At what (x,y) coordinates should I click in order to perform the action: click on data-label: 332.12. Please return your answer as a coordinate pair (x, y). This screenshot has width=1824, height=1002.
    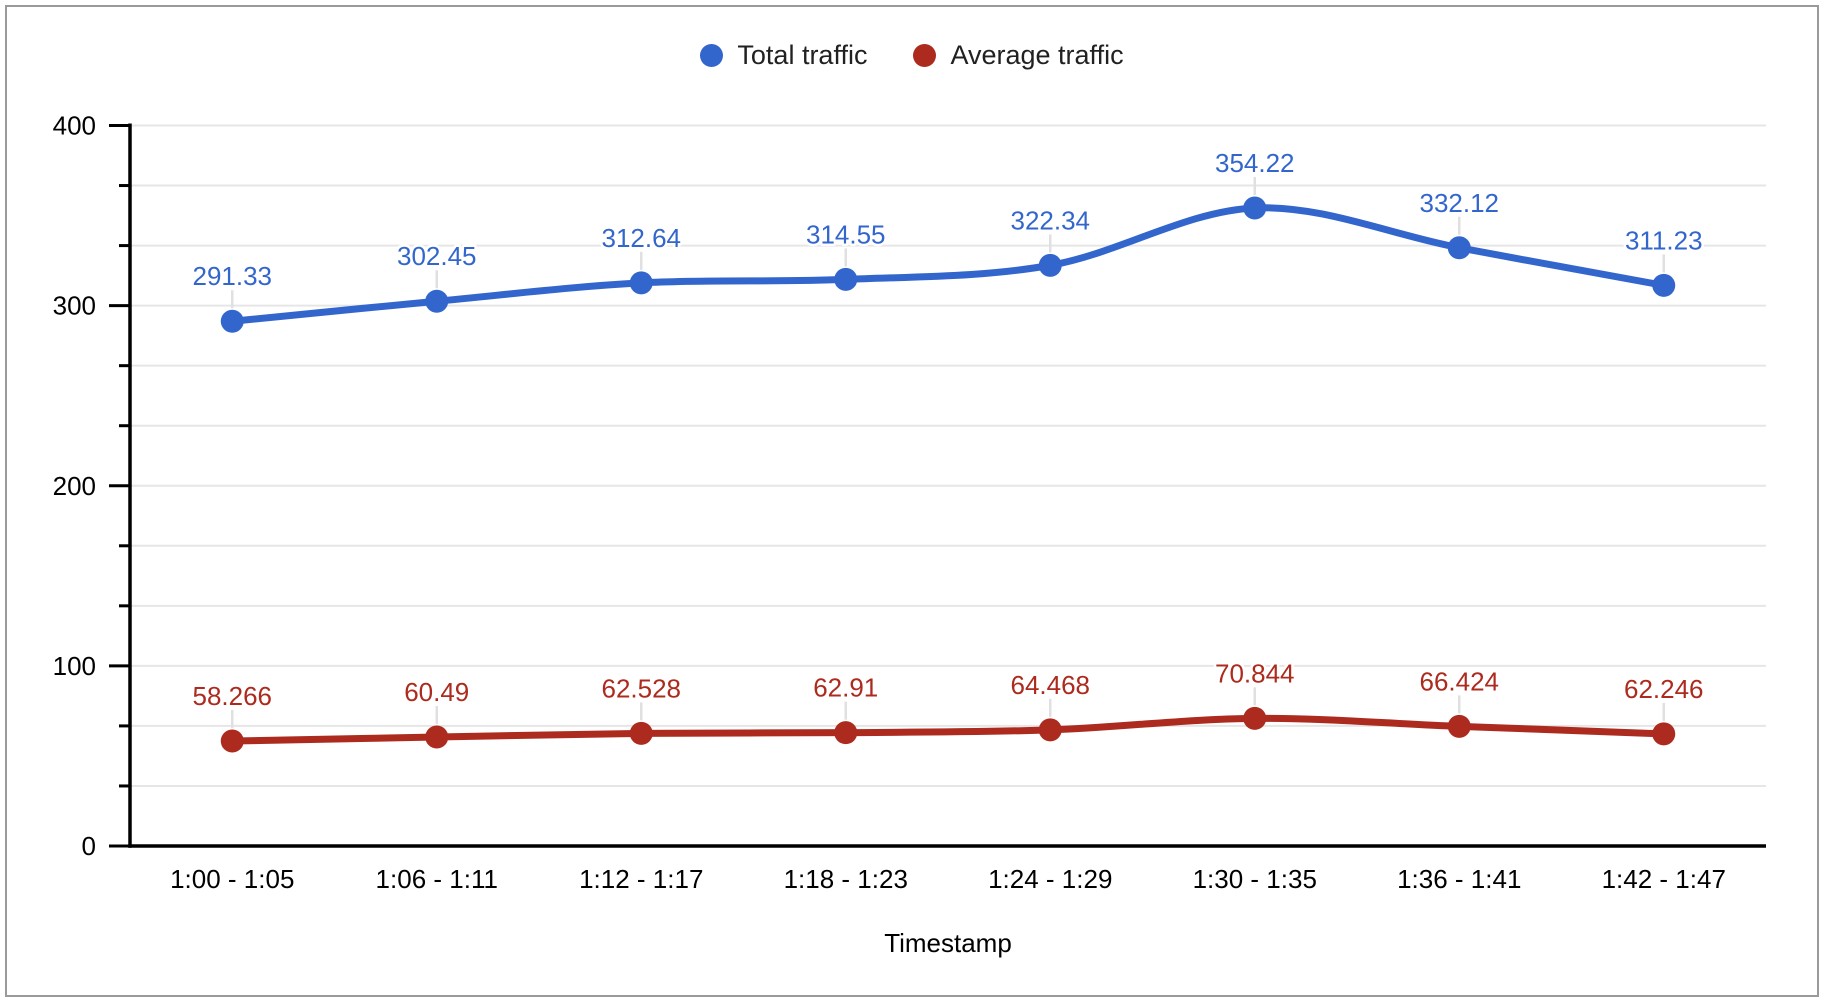
    Looking at the image, I should click on (1459, 203).